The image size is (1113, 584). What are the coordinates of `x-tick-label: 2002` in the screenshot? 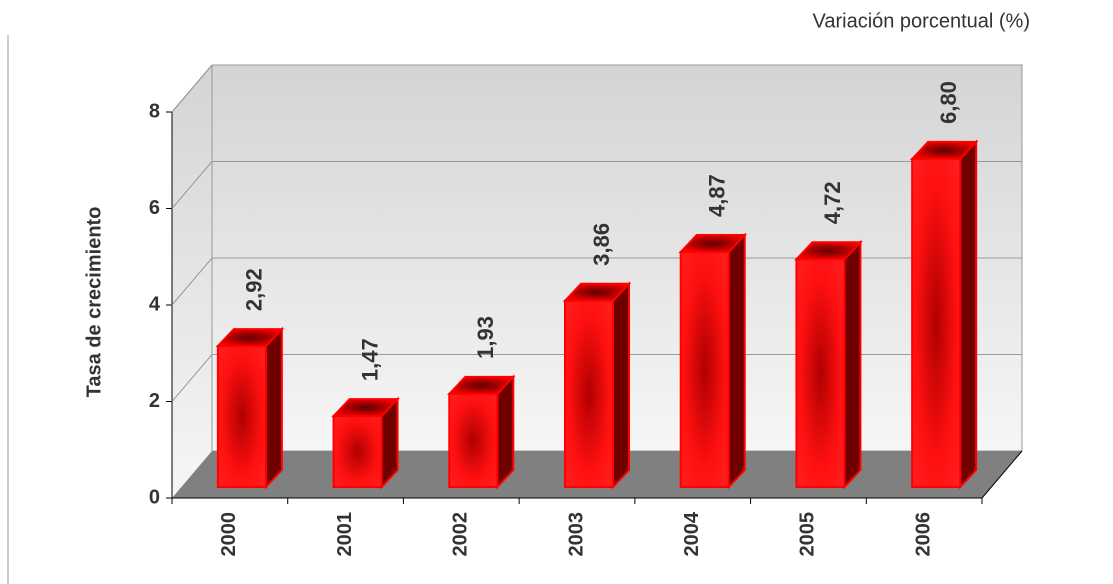 It's located at (461, 534).